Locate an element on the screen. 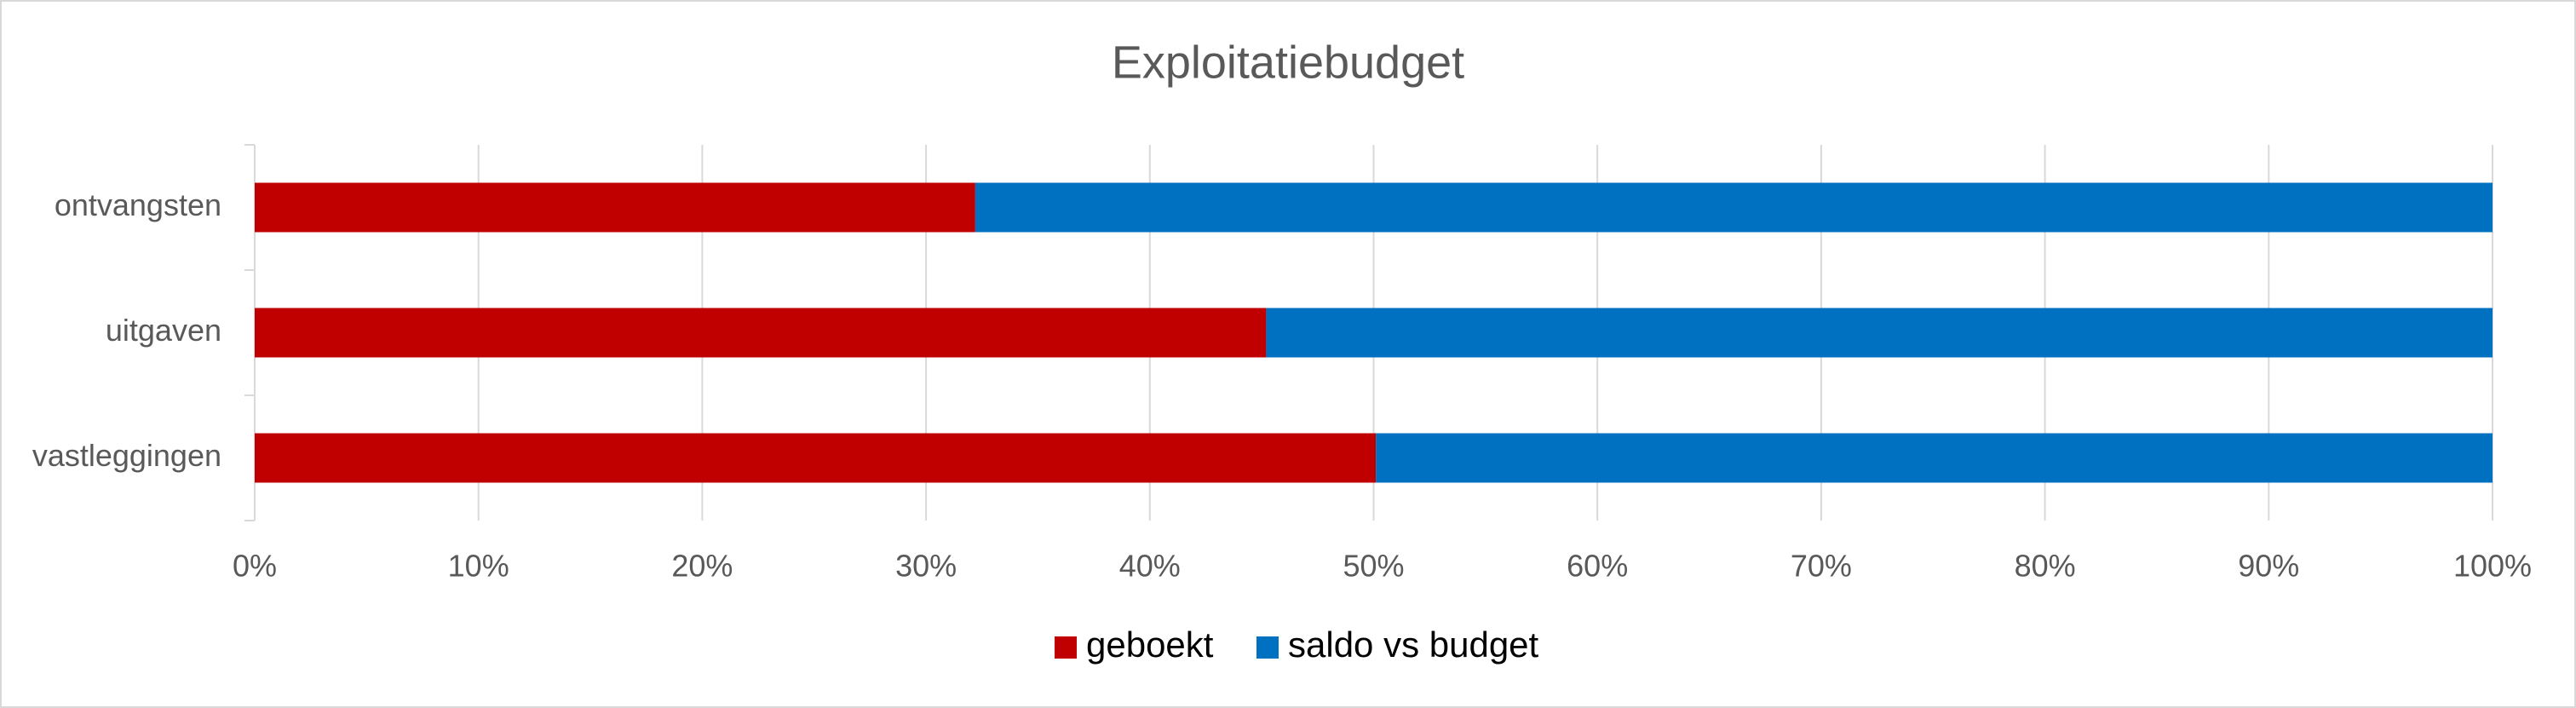  x-tick-label: 40% is located at coordinates (1150, 566).